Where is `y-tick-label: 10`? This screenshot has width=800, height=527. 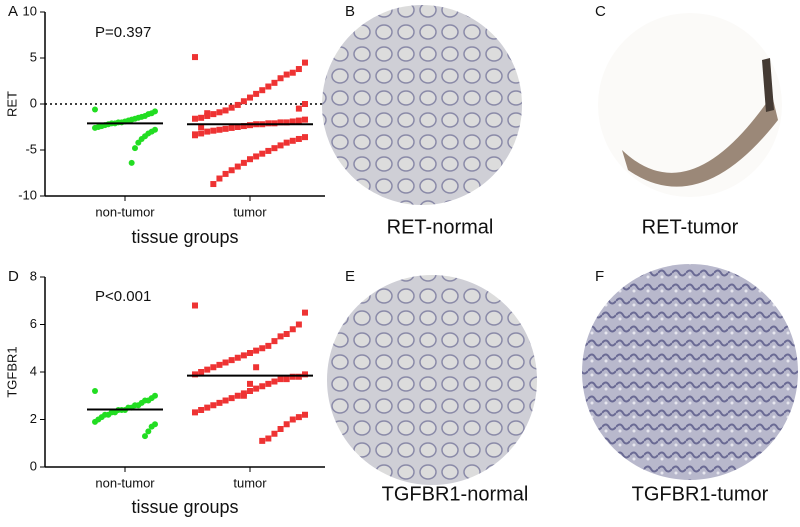
y-tick-label: 10 is located at coordinates (30, 10).